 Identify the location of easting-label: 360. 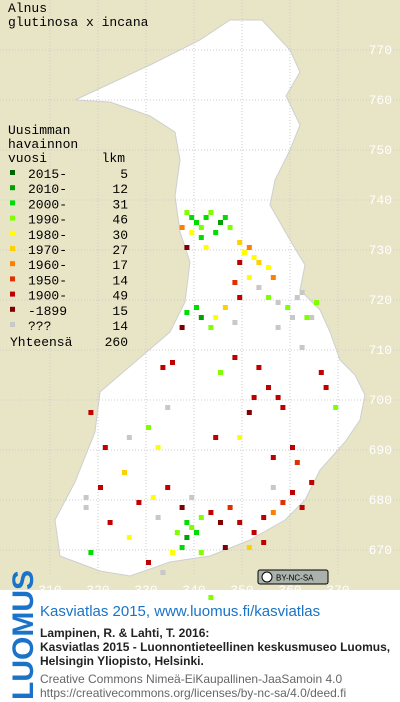
(289, 590).